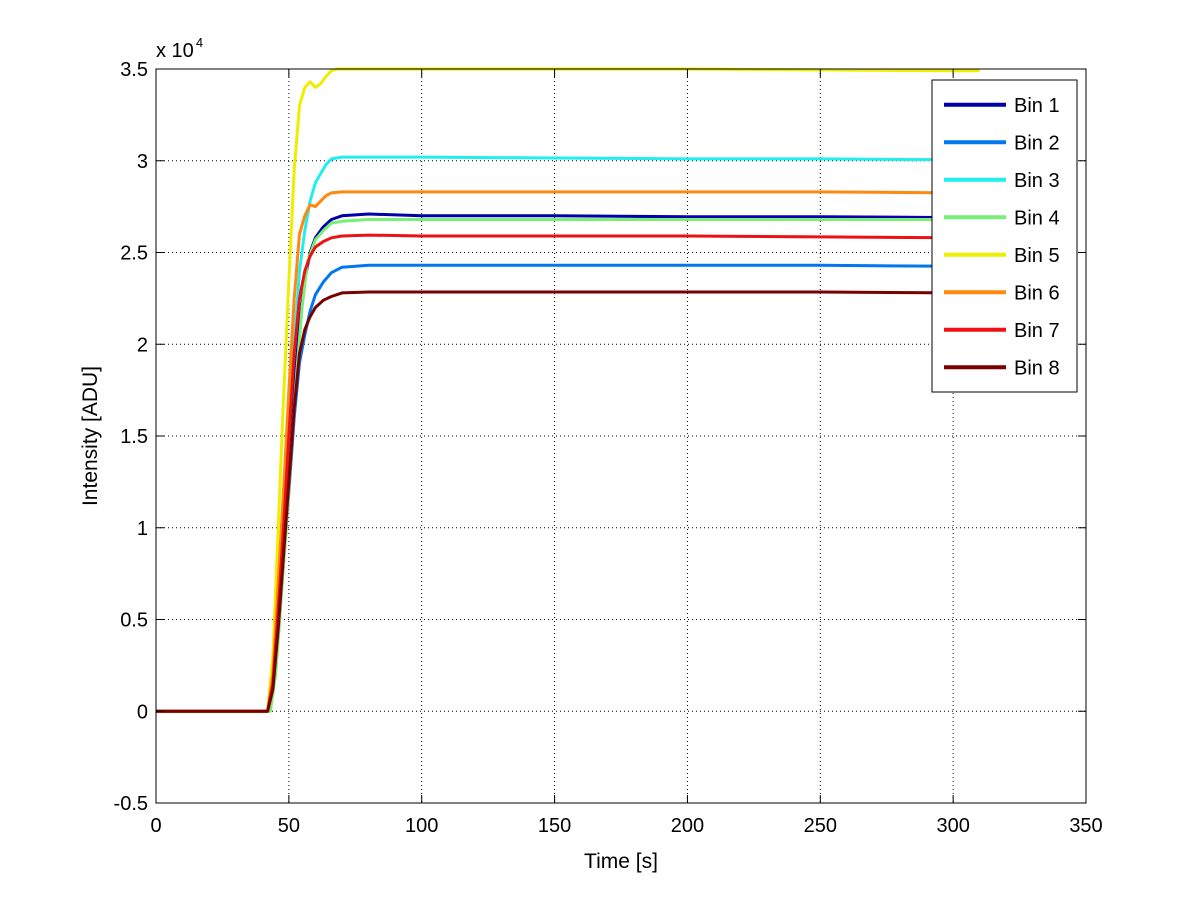  What do you see at coordinates (134, 621) in the screenshot?
I see `y-tick-label: 0.5` at bounding box center [134, 621].